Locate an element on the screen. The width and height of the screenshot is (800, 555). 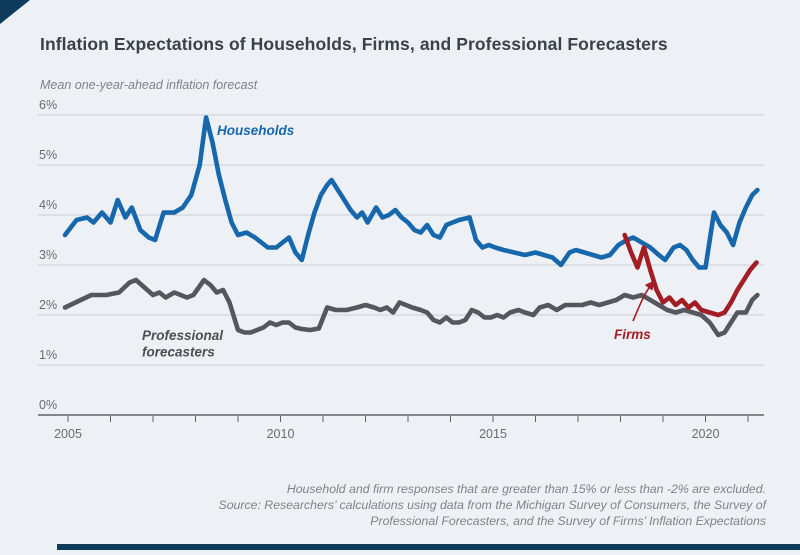
chart-subtitle: Mean one-year-ahead inflation forecast is located at coordinates (149, 85).